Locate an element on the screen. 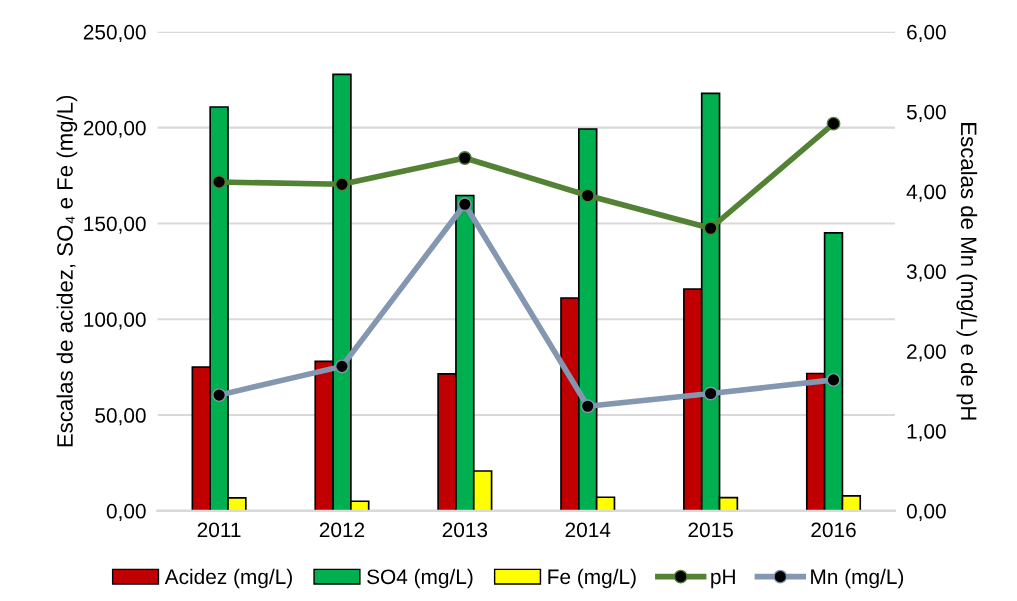 The height and width of the screenshot is (601, 1017). y-tick-label: 200,00 is located at coordinates (114, 129).